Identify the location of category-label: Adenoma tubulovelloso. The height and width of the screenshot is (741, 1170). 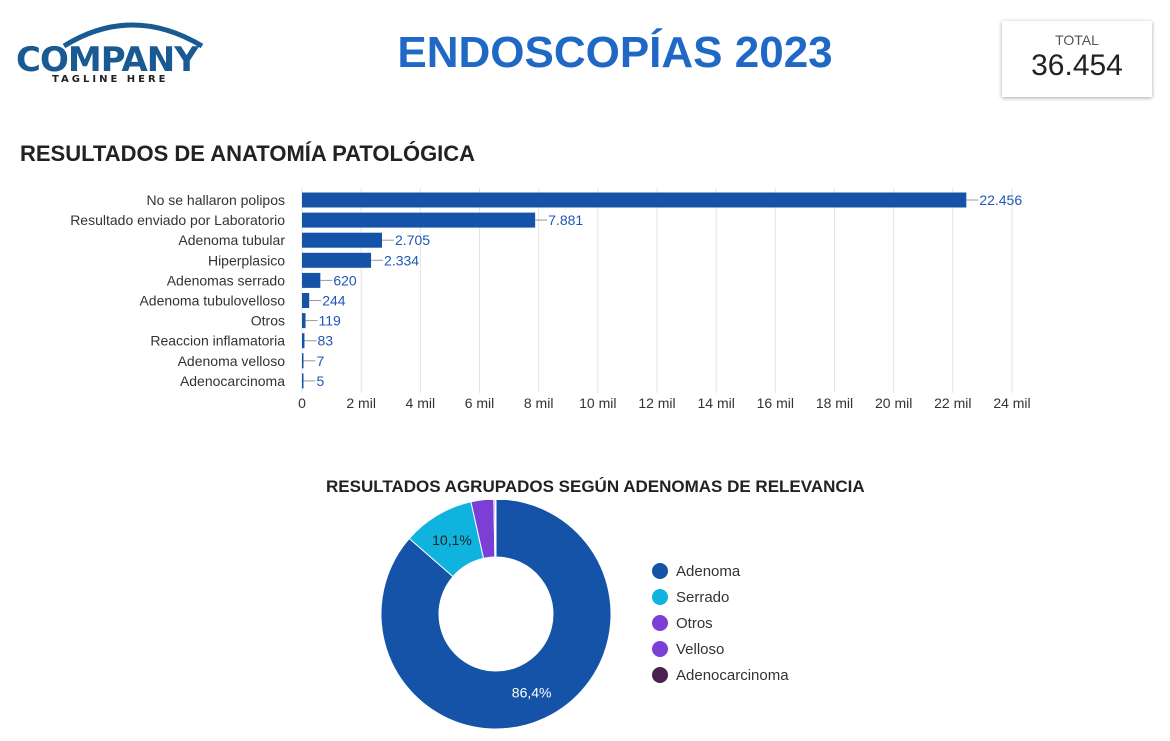
(212, 301).